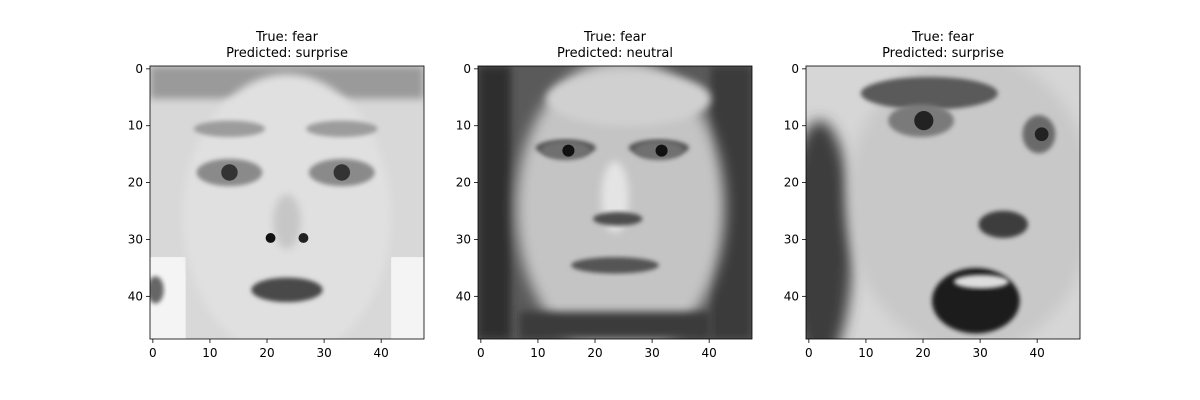 This screenshot has width=1200, height=400. What do you see at coordinates (615, 53) in the screenshot?
I see `panel-title-predicted: Predicted: neutral` at bounding box center [615, 53].